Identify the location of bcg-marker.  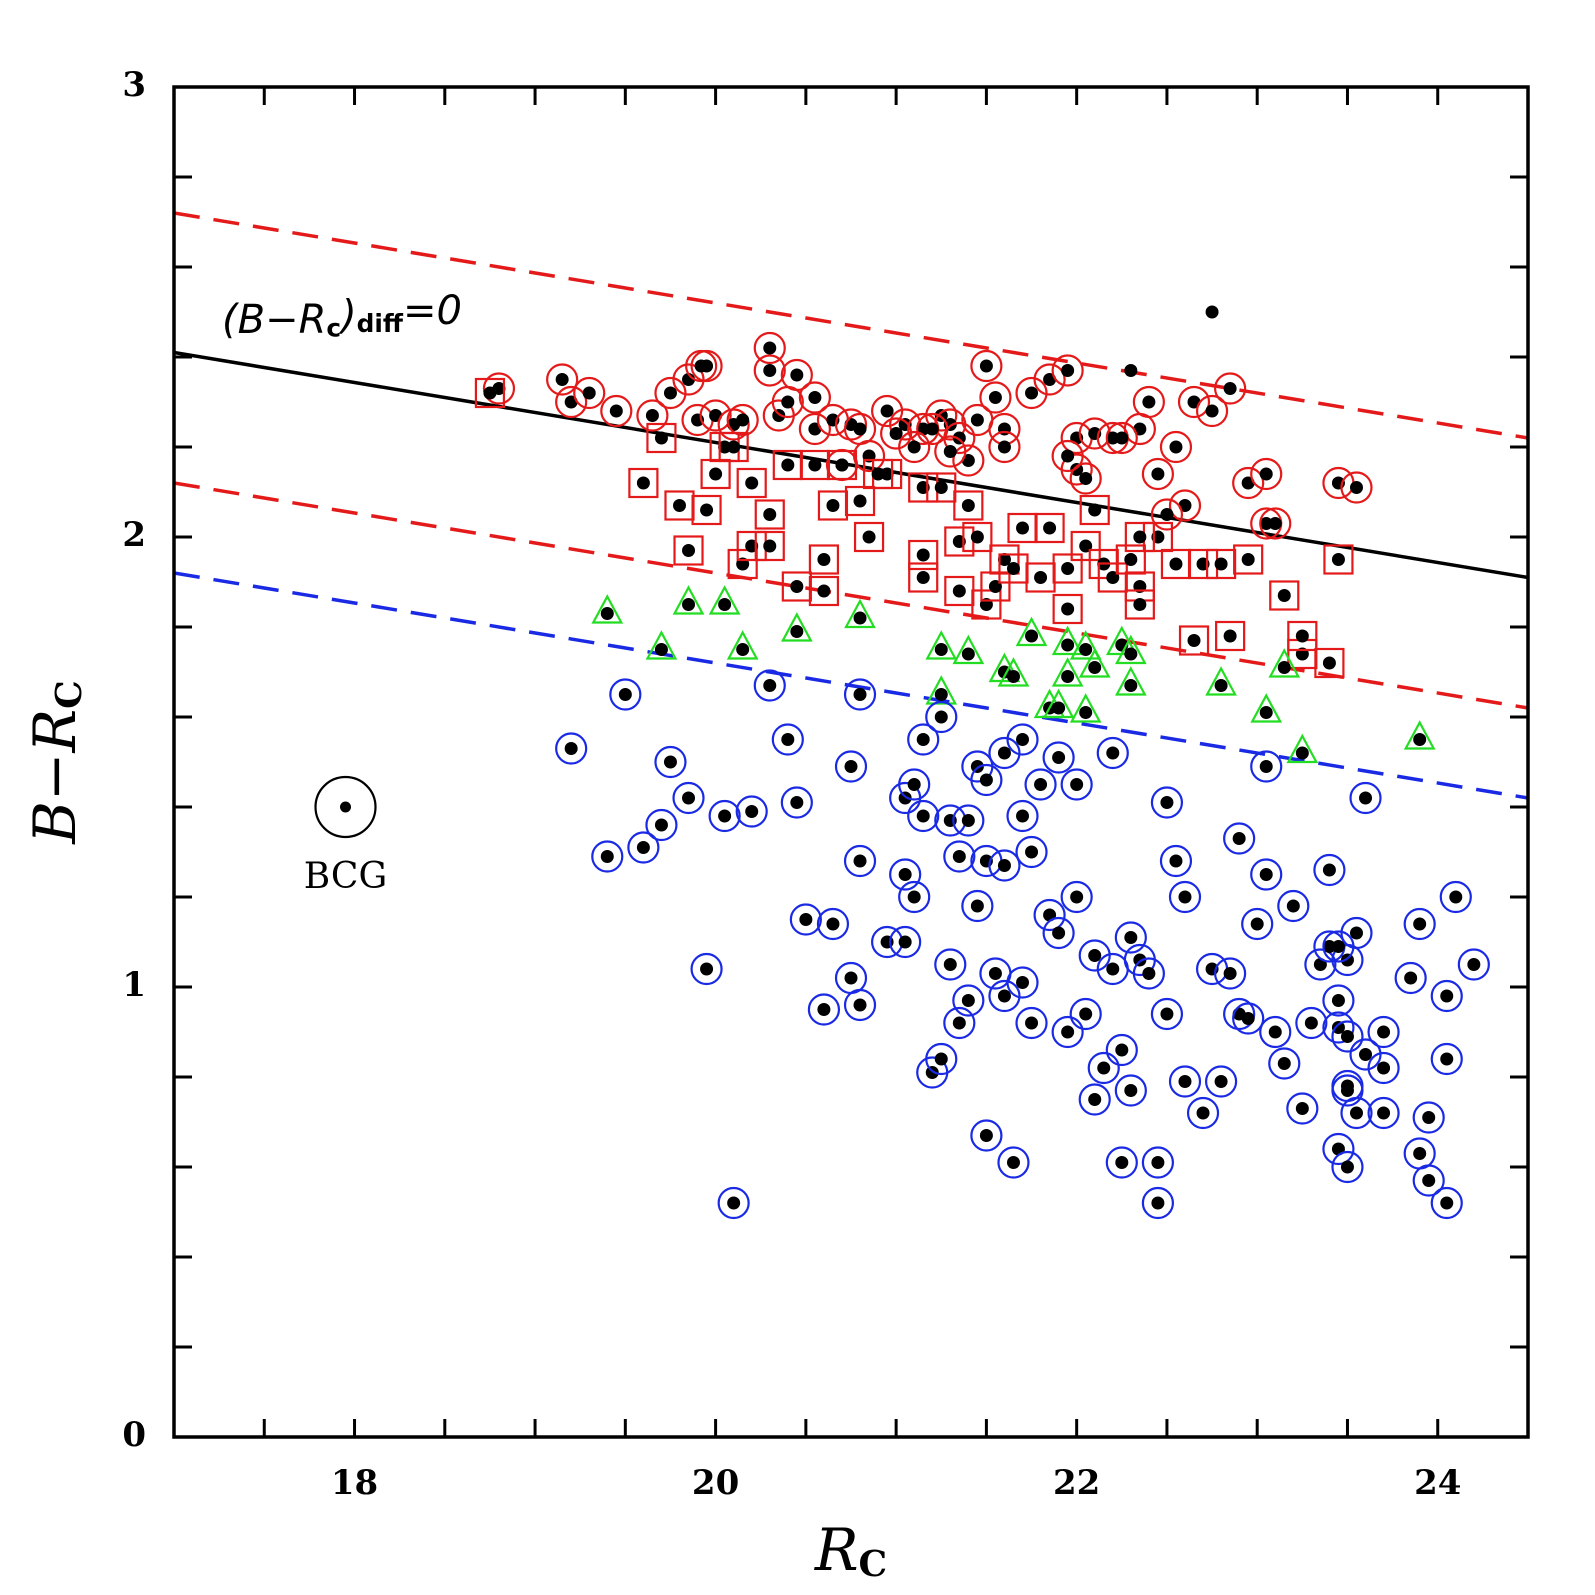
(345, 807).